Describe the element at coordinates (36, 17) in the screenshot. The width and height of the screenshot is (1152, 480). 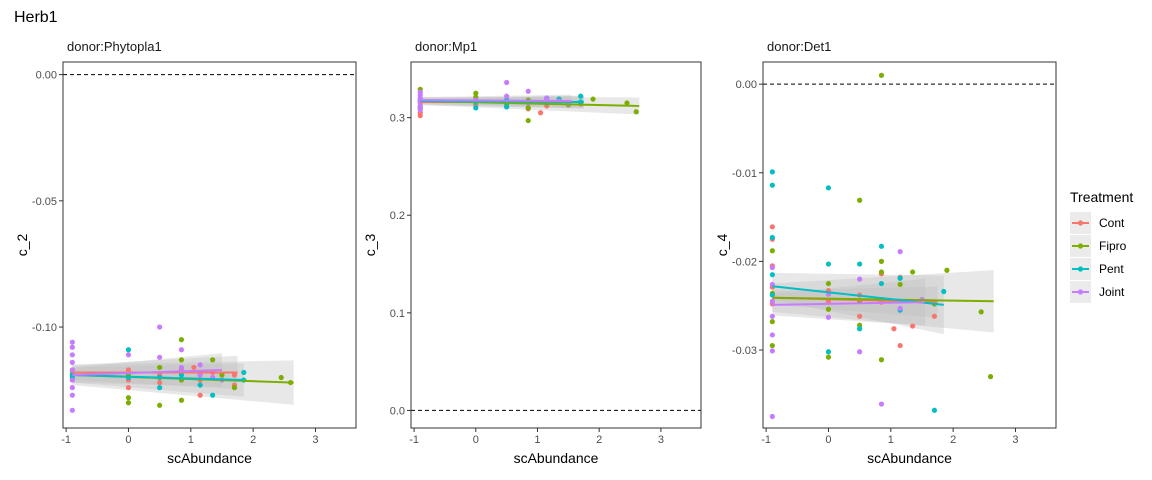
I see `figure-title: Herb1` at that location.